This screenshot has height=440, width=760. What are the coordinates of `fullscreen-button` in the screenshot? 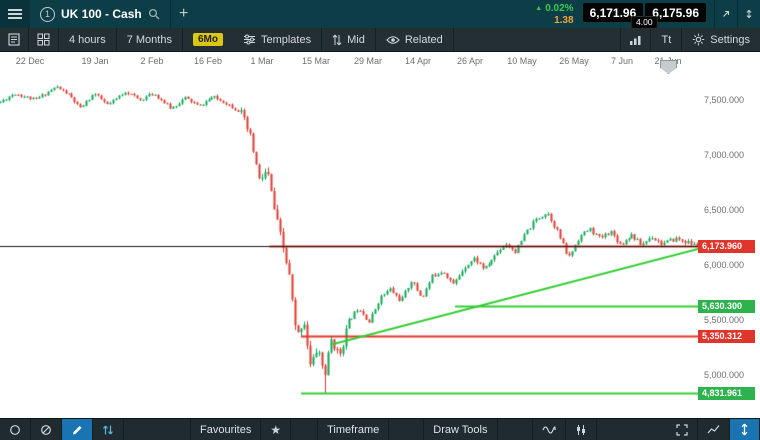 It's located at (682, 429).